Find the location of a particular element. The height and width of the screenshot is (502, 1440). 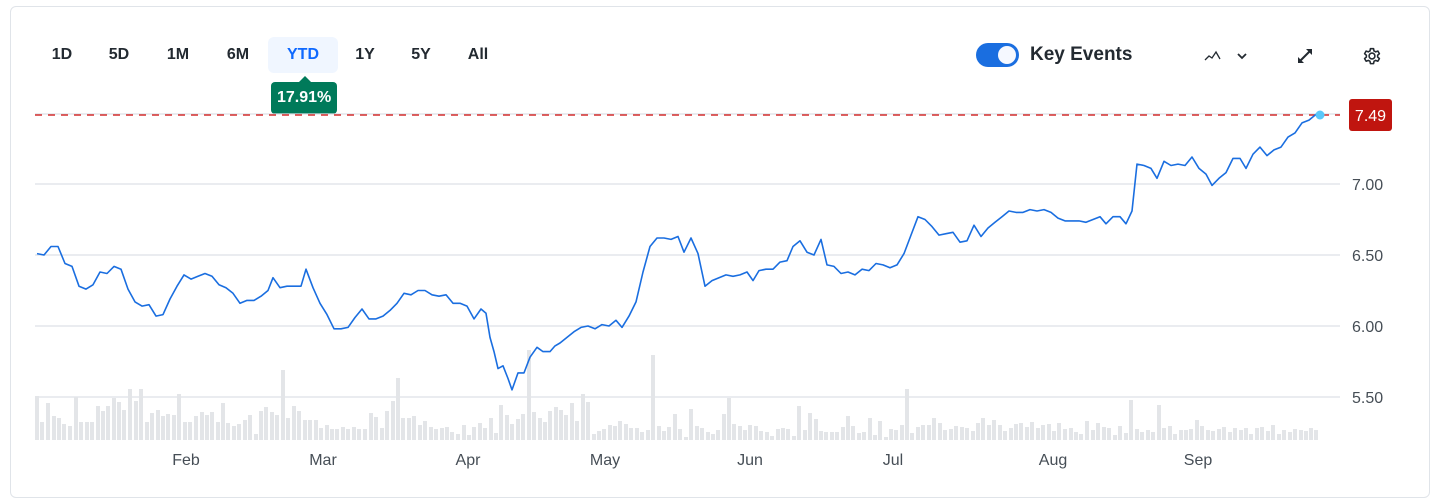

mountain-chart-icon is located at coordinates (1212, 55).